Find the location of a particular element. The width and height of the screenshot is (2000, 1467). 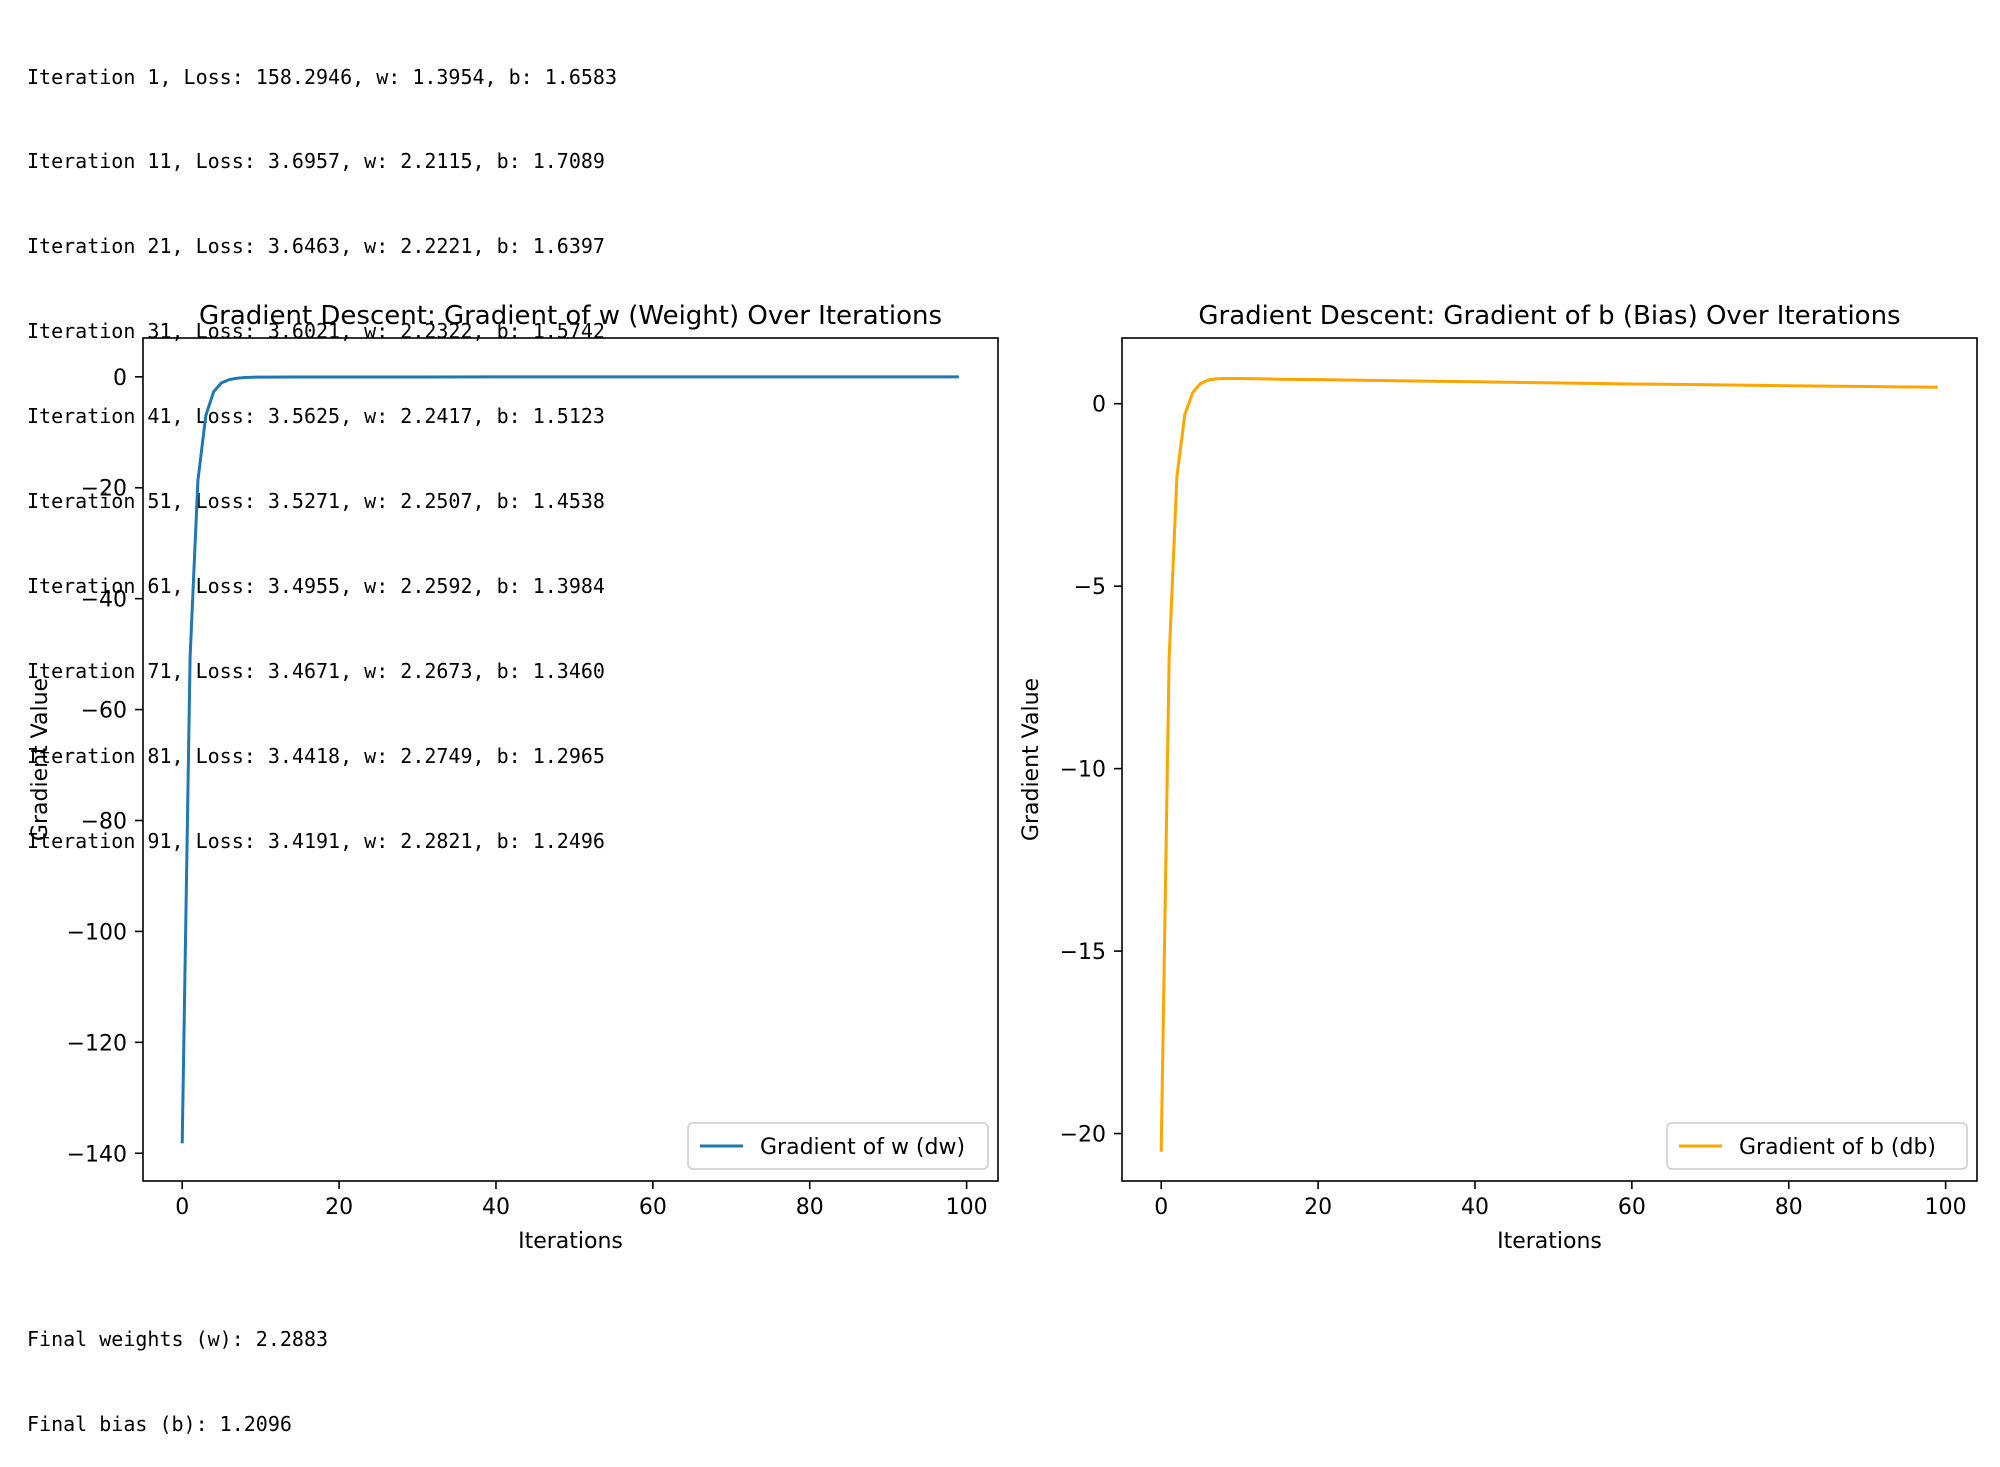

y-tick-label: −10 is located at coordinates (1083, 770).